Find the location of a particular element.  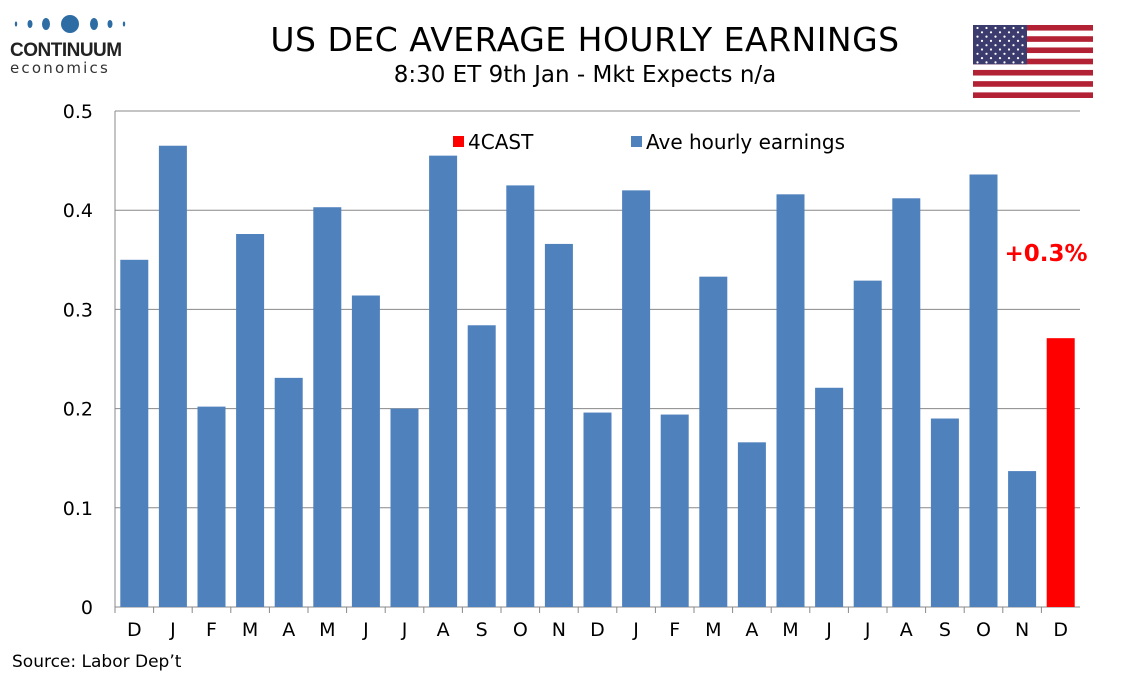

y-tick-label: 0.4 is located at coordinates (78, 211).